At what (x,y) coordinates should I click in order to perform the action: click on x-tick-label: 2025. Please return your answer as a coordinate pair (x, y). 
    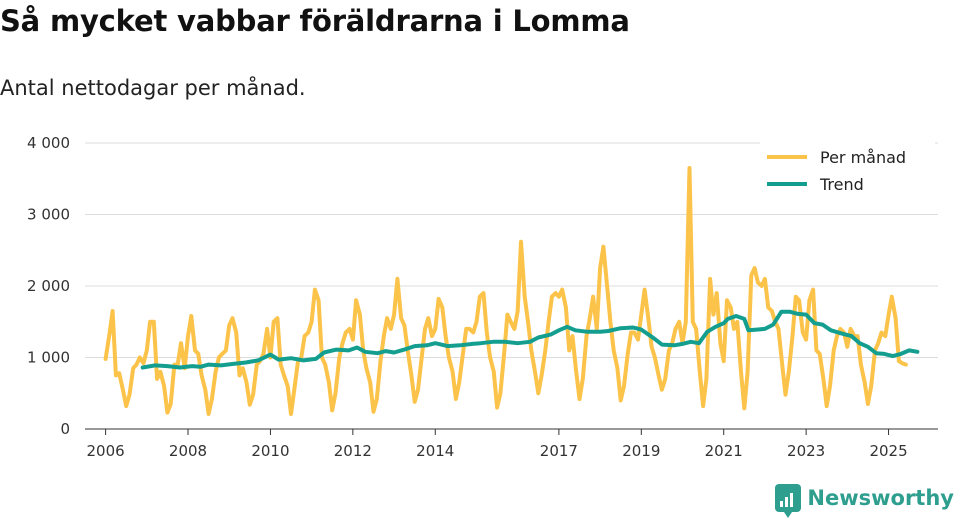
    Looking at the image, I should click on (888, 451).